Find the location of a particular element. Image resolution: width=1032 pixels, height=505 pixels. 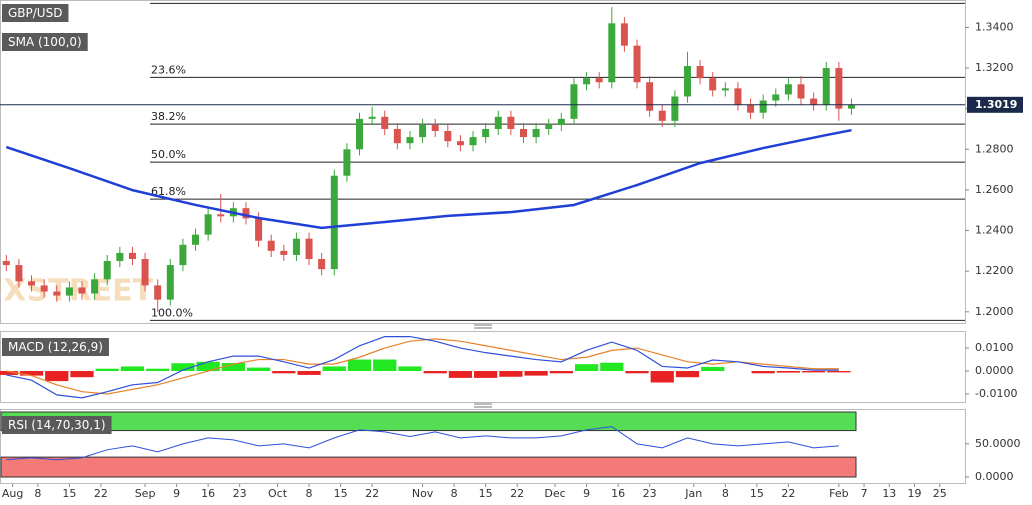

pane-handles is located at coordinates (483, 366).